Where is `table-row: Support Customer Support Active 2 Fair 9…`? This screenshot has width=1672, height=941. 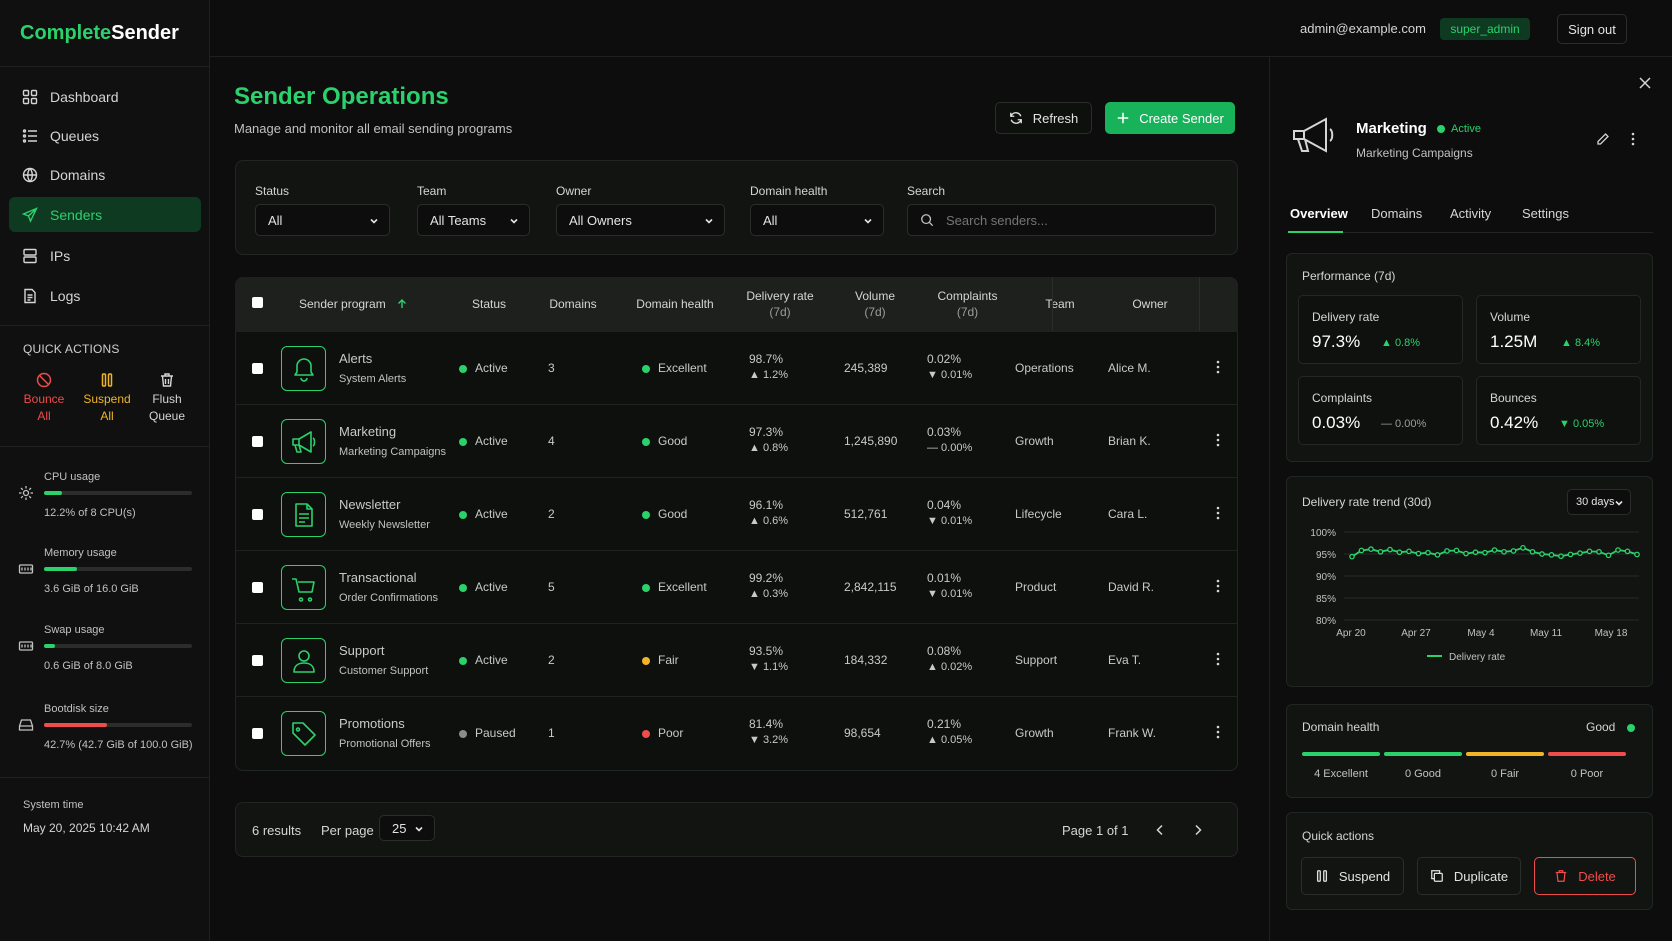
table-row: Support Customer Support Active 2 Fair 9… is located at coordinates (736, 659).